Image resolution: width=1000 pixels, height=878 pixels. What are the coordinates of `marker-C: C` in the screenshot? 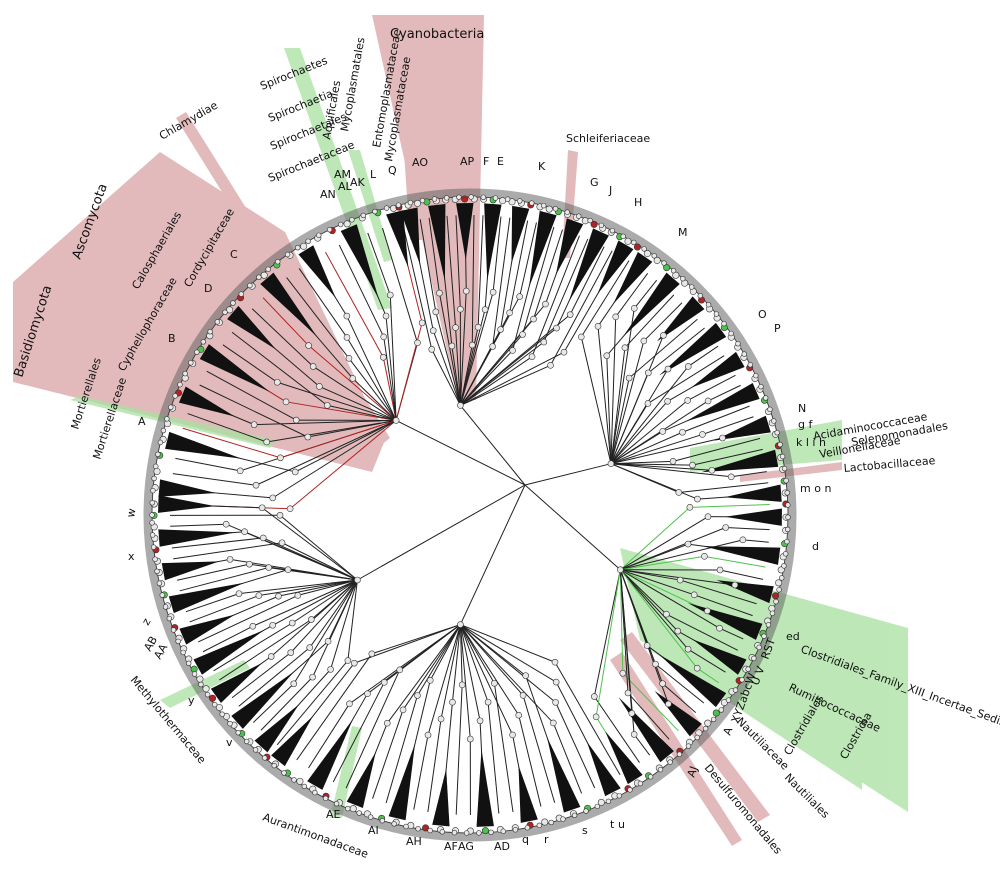 It's located at (234, 254).